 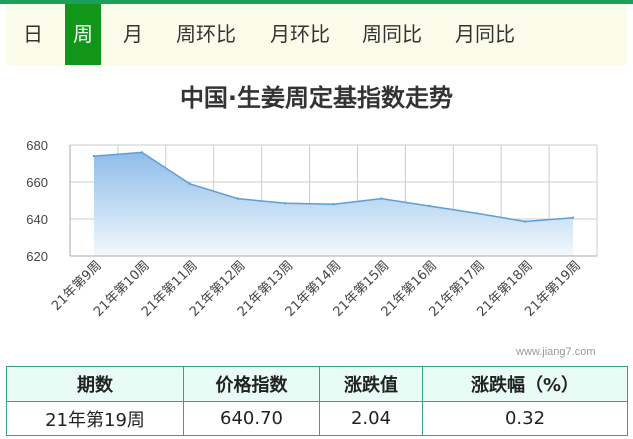 What do you see at coordinates (83, 34) in the screenshot?
I see `tab-week: 周` at bounding box center [83, 34].